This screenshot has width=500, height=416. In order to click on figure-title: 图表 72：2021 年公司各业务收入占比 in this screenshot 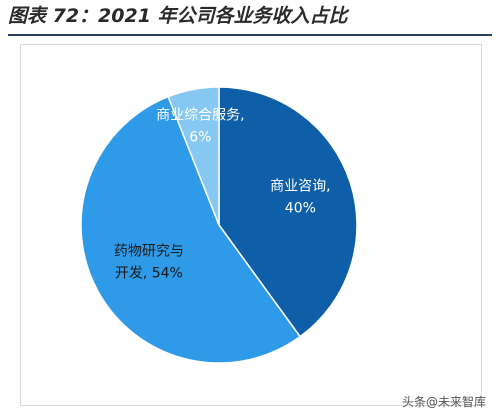, I will do `click(178, 16)`.